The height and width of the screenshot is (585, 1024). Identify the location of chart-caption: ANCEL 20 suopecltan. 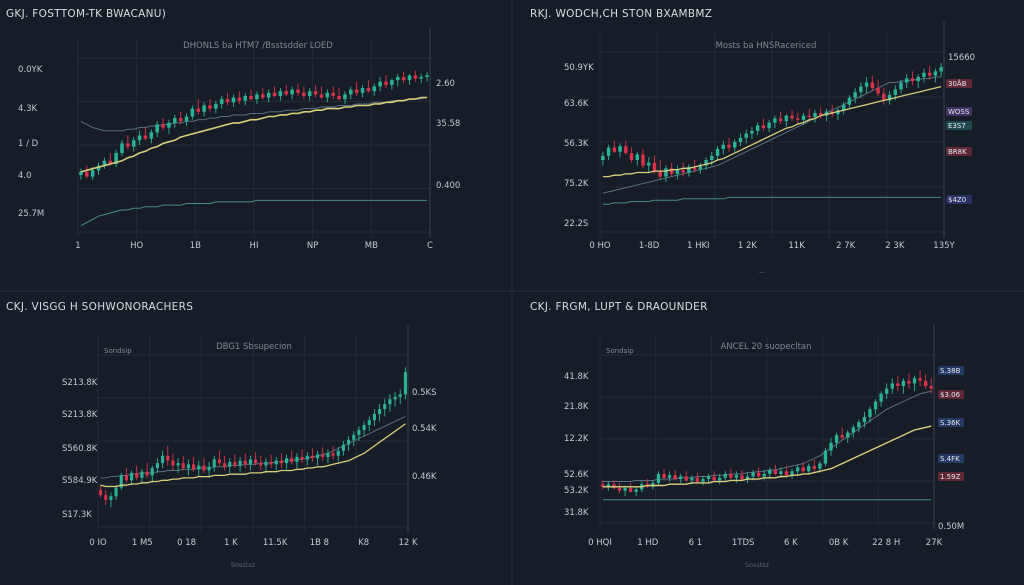
(765, 347).